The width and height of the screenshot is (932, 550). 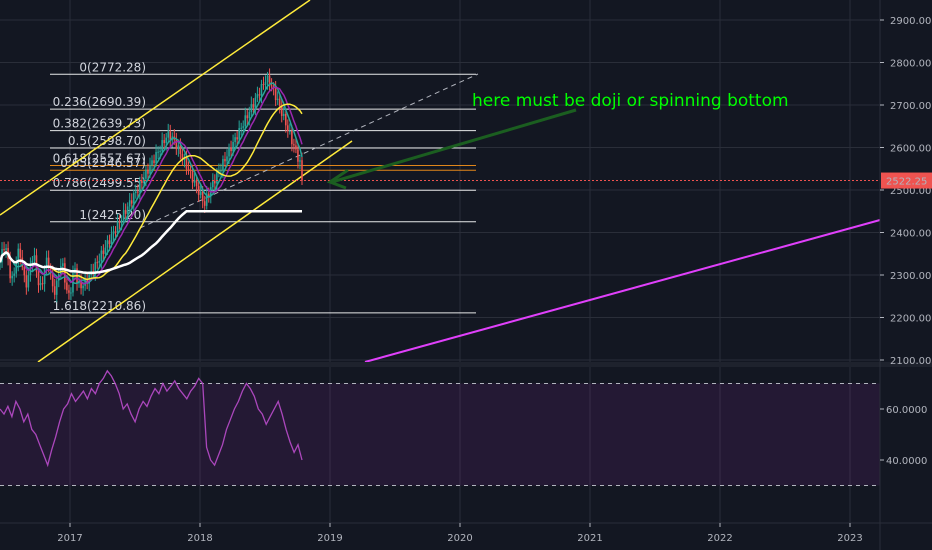 What do you see at coordinates (337, 179) in the screenshot?
I see `annotation-arrow-head` at bounding box center [337, 179].